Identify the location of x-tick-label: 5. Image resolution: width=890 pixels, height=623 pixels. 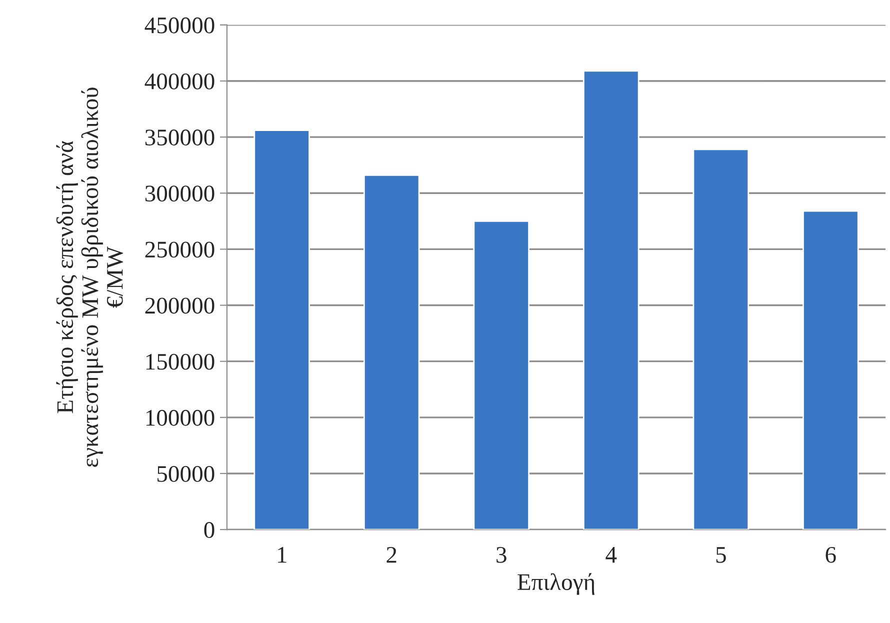
(721, 555).